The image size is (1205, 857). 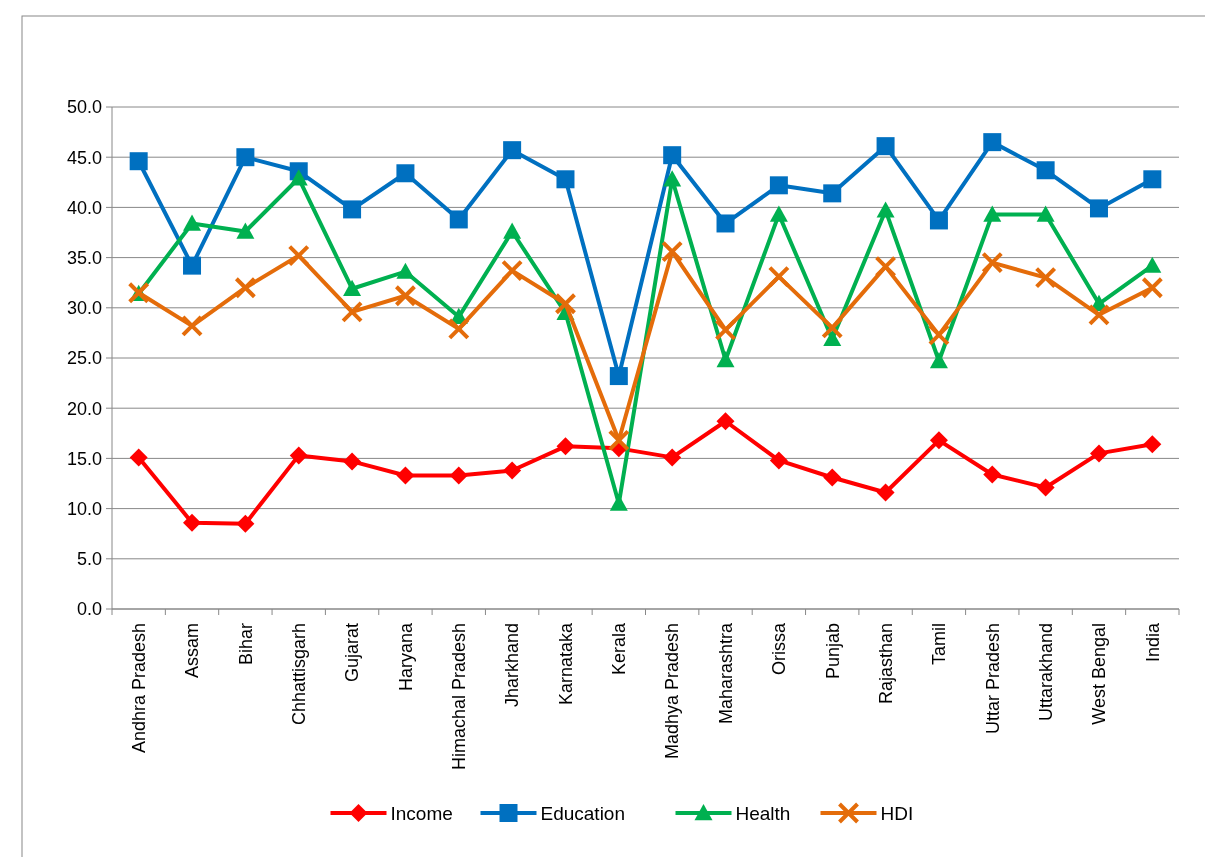 What do you see at coordinates (672, 691) in the screenshot?
I see `x-tick-label: Madhya Pradesh` at bounding box center [672, 691].